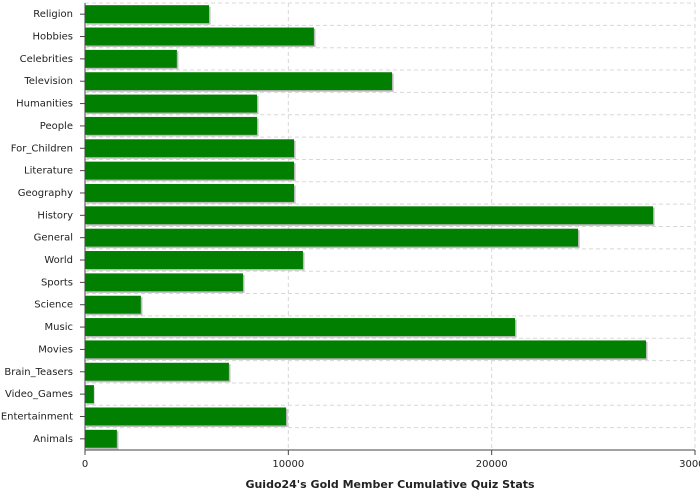 This screenshot has width=700, height=500. What do you see at coordinates (48, 171) in the screenshot?
I see `y-tick-label: Literature` at bounding box center [48, 171].